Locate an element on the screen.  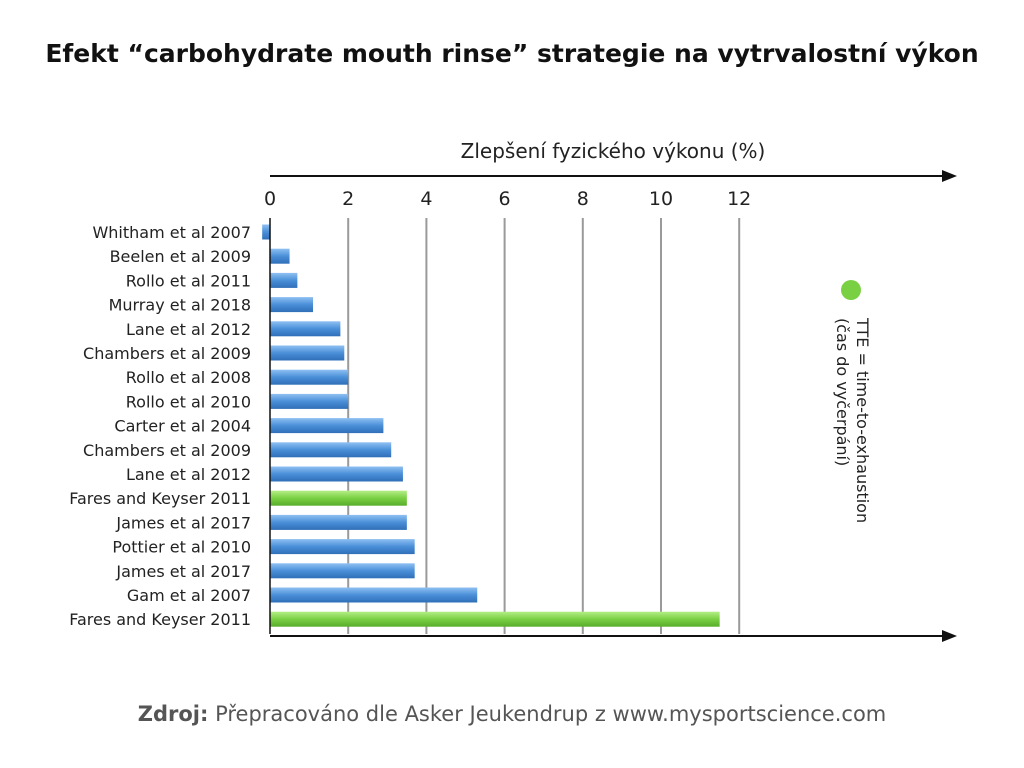
category-label-1: Beelen et al 2009 is located at coordinates (180, 256).